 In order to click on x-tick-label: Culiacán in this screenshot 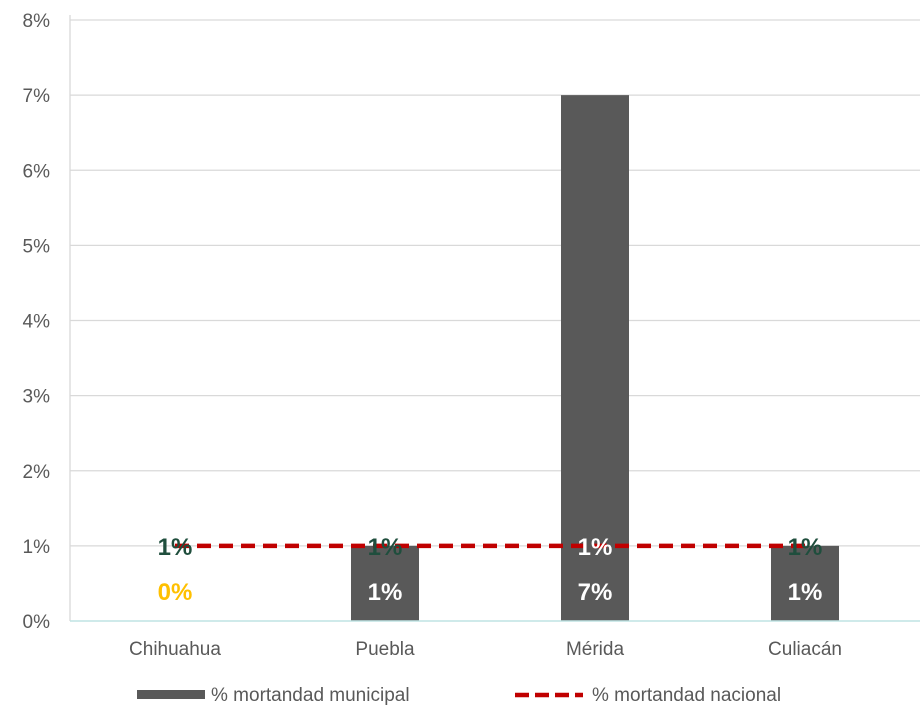, I will do `click(805, 649)`.